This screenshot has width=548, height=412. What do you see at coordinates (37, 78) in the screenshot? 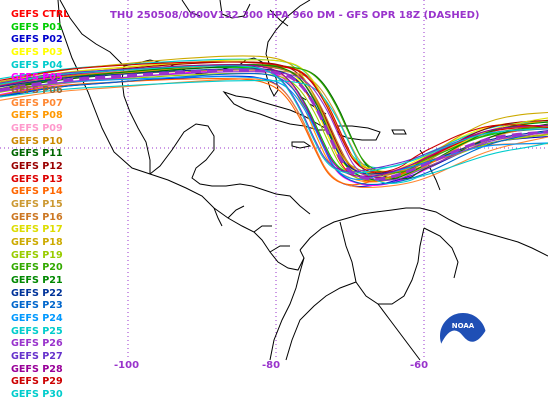
I see `legend-item: GEFS P05` at bounding box center [37, 78].